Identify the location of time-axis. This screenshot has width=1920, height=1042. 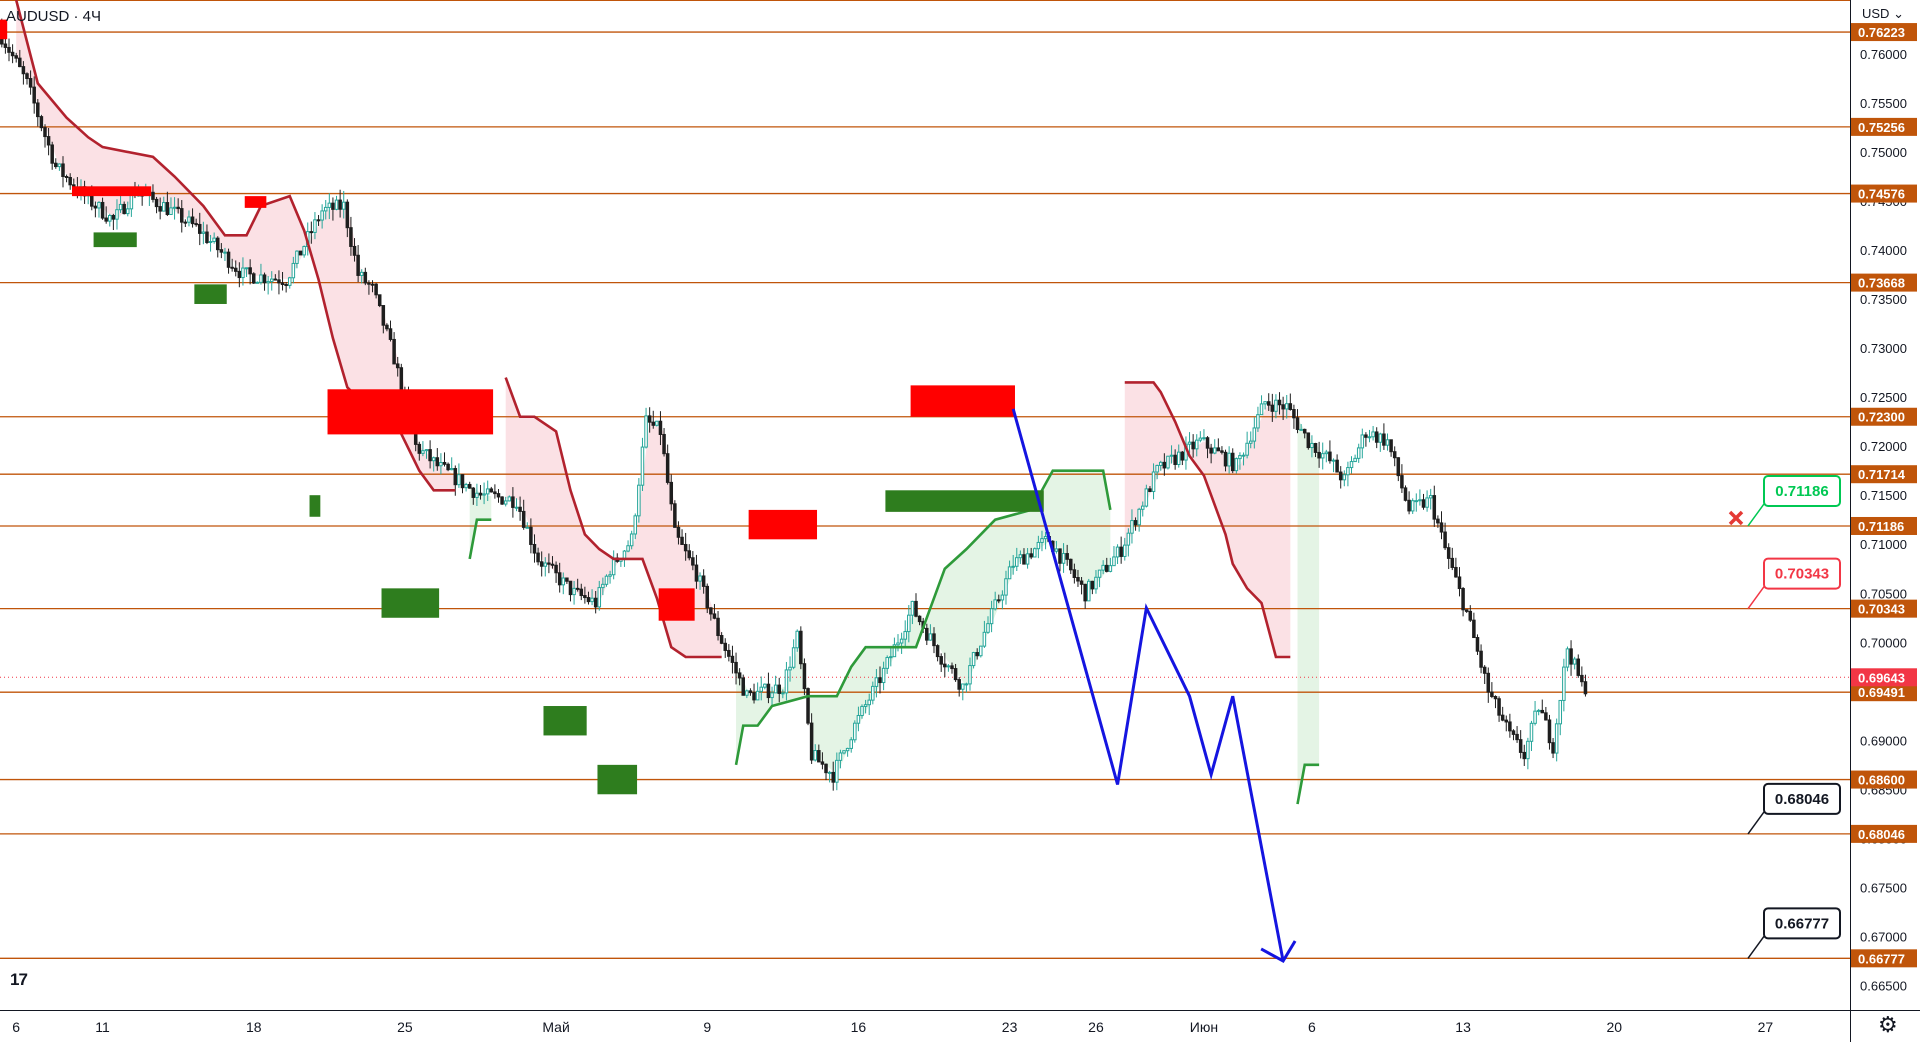
(925, 1026).